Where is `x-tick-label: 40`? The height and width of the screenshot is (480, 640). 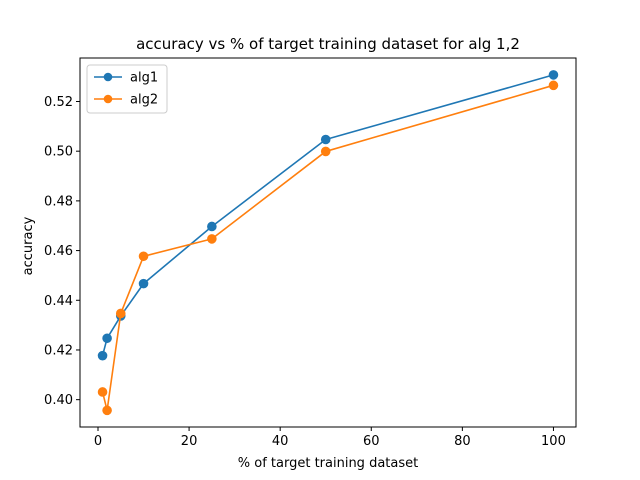
x-tick-label: 40 is located at coordinates (280, 441).